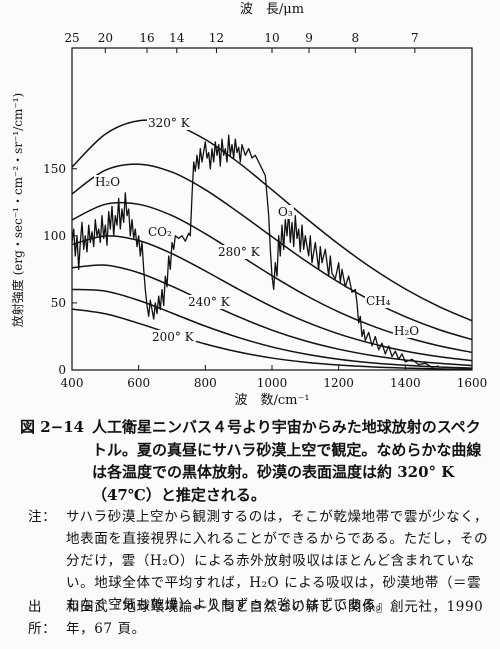 The width and height of the screenshot is (500, 649). Describe the element at coordinates (275, 618) in the screenshot. I see `source-text: 和田武『地球環境論―人間と自然との新しい関係』創元社，1990 年，67 頁。` at that location.